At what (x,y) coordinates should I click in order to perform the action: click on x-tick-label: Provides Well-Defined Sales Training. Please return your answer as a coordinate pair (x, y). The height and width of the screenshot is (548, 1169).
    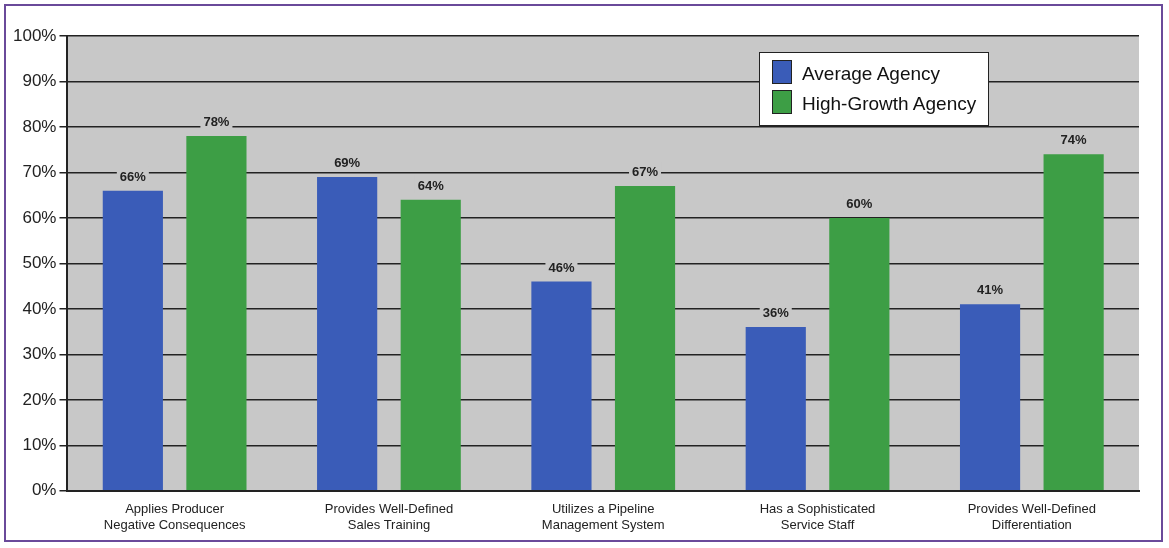
    Looking at the image, I should click on (389, 516).